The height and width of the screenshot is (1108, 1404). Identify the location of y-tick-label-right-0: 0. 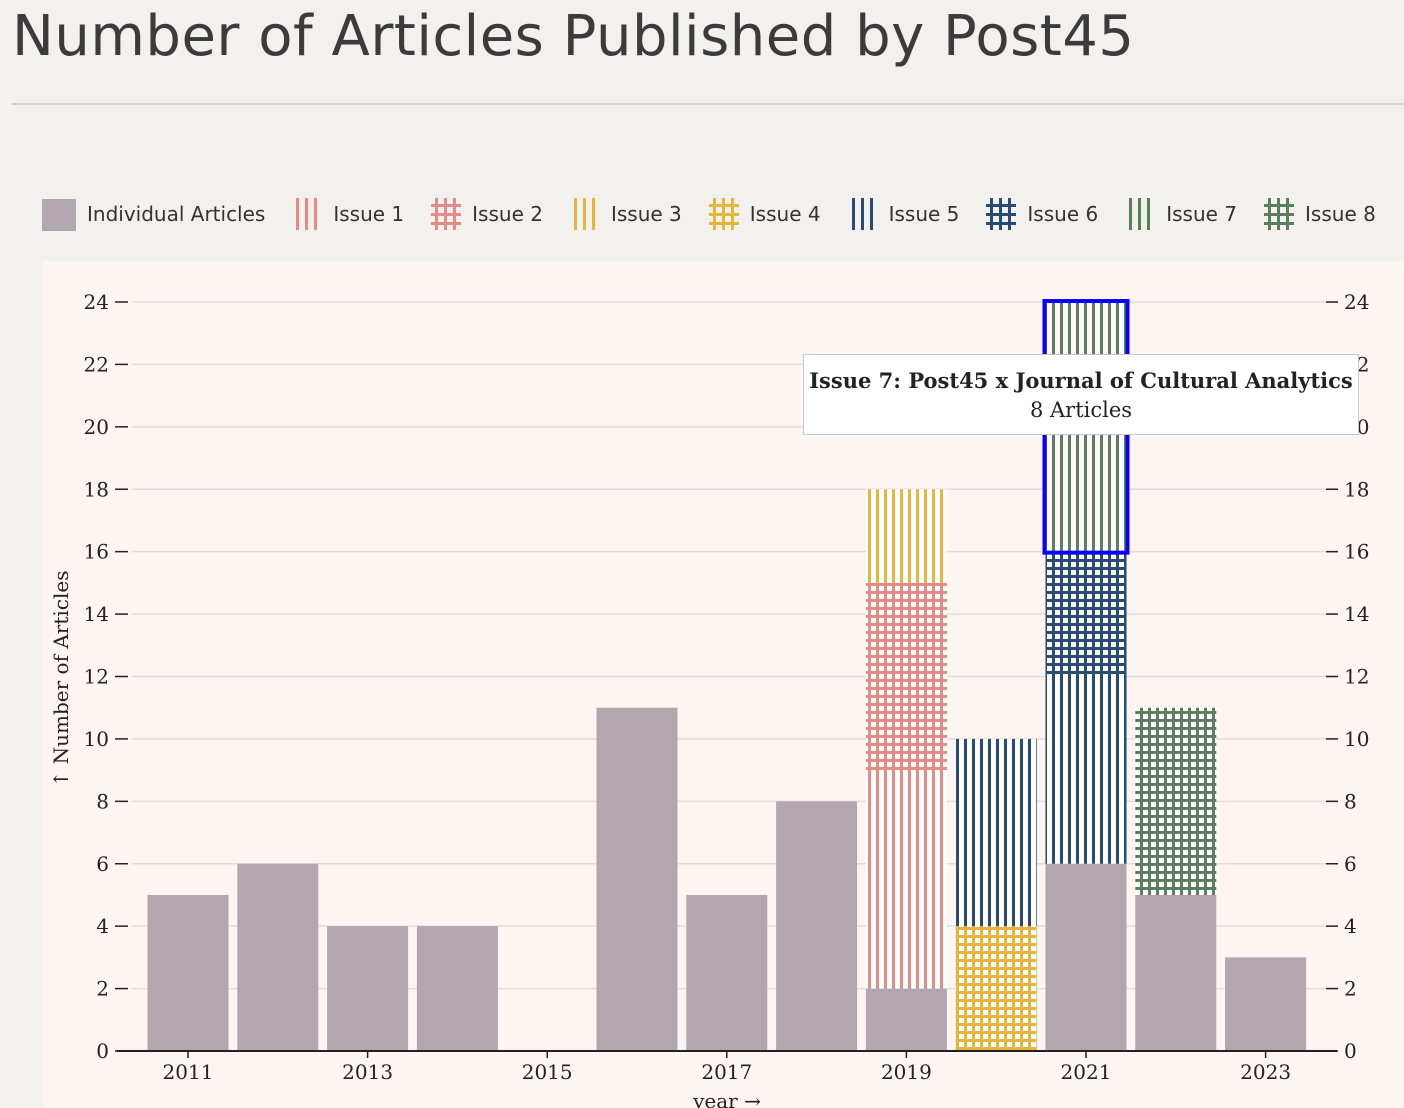
(1350, 1051).